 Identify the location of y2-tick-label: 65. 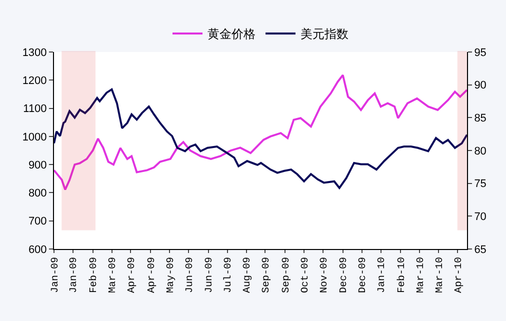
(480, 250).